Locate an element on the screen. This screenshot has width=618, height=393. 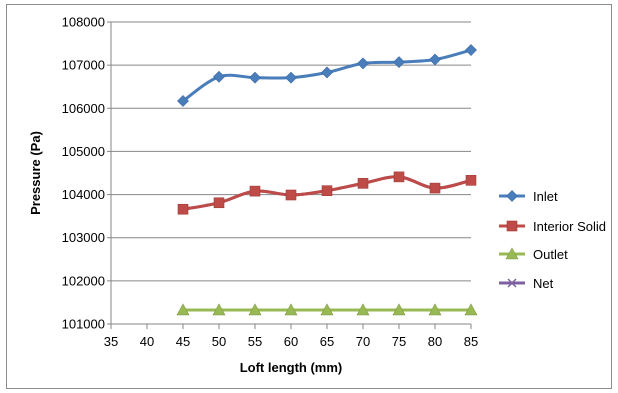
legend-item: Net is located at coordinates (526, 283).